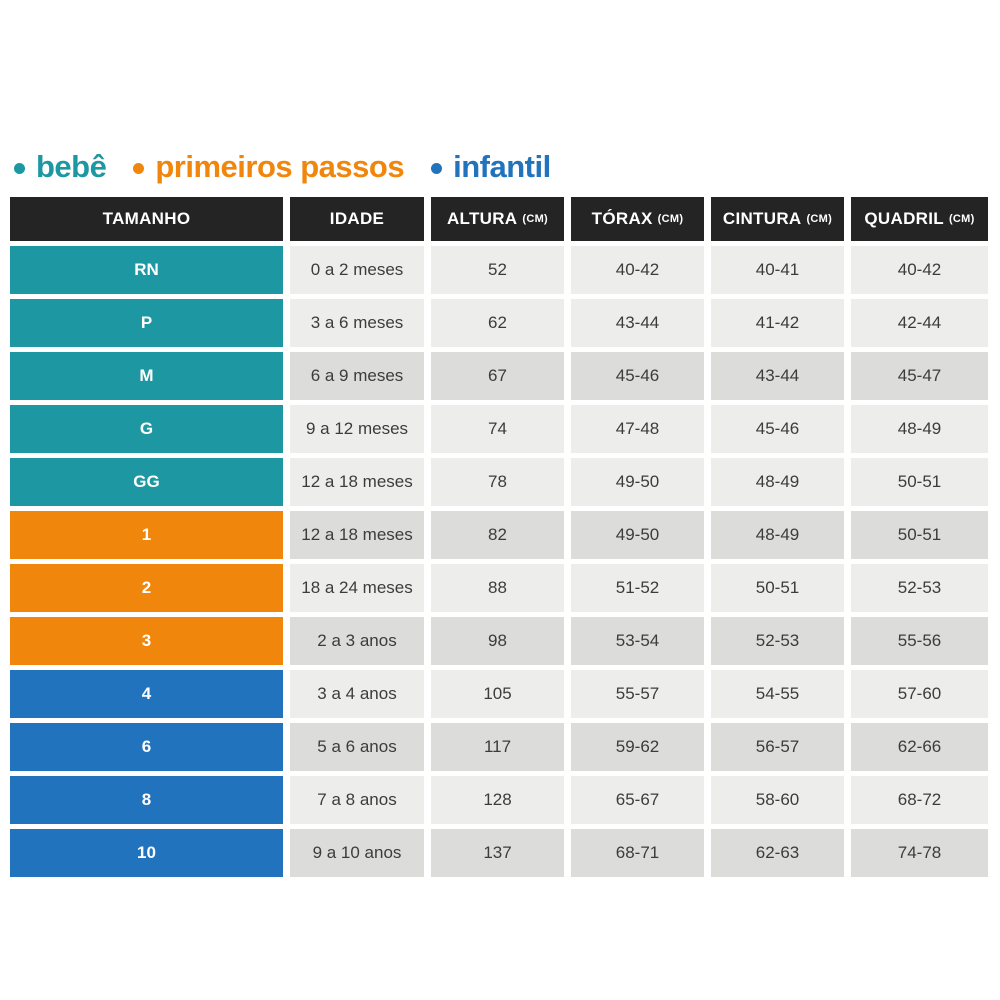 The image size is (1000, 1000). I want to click on legend-item-bebe: bebê, so click(60, 167).